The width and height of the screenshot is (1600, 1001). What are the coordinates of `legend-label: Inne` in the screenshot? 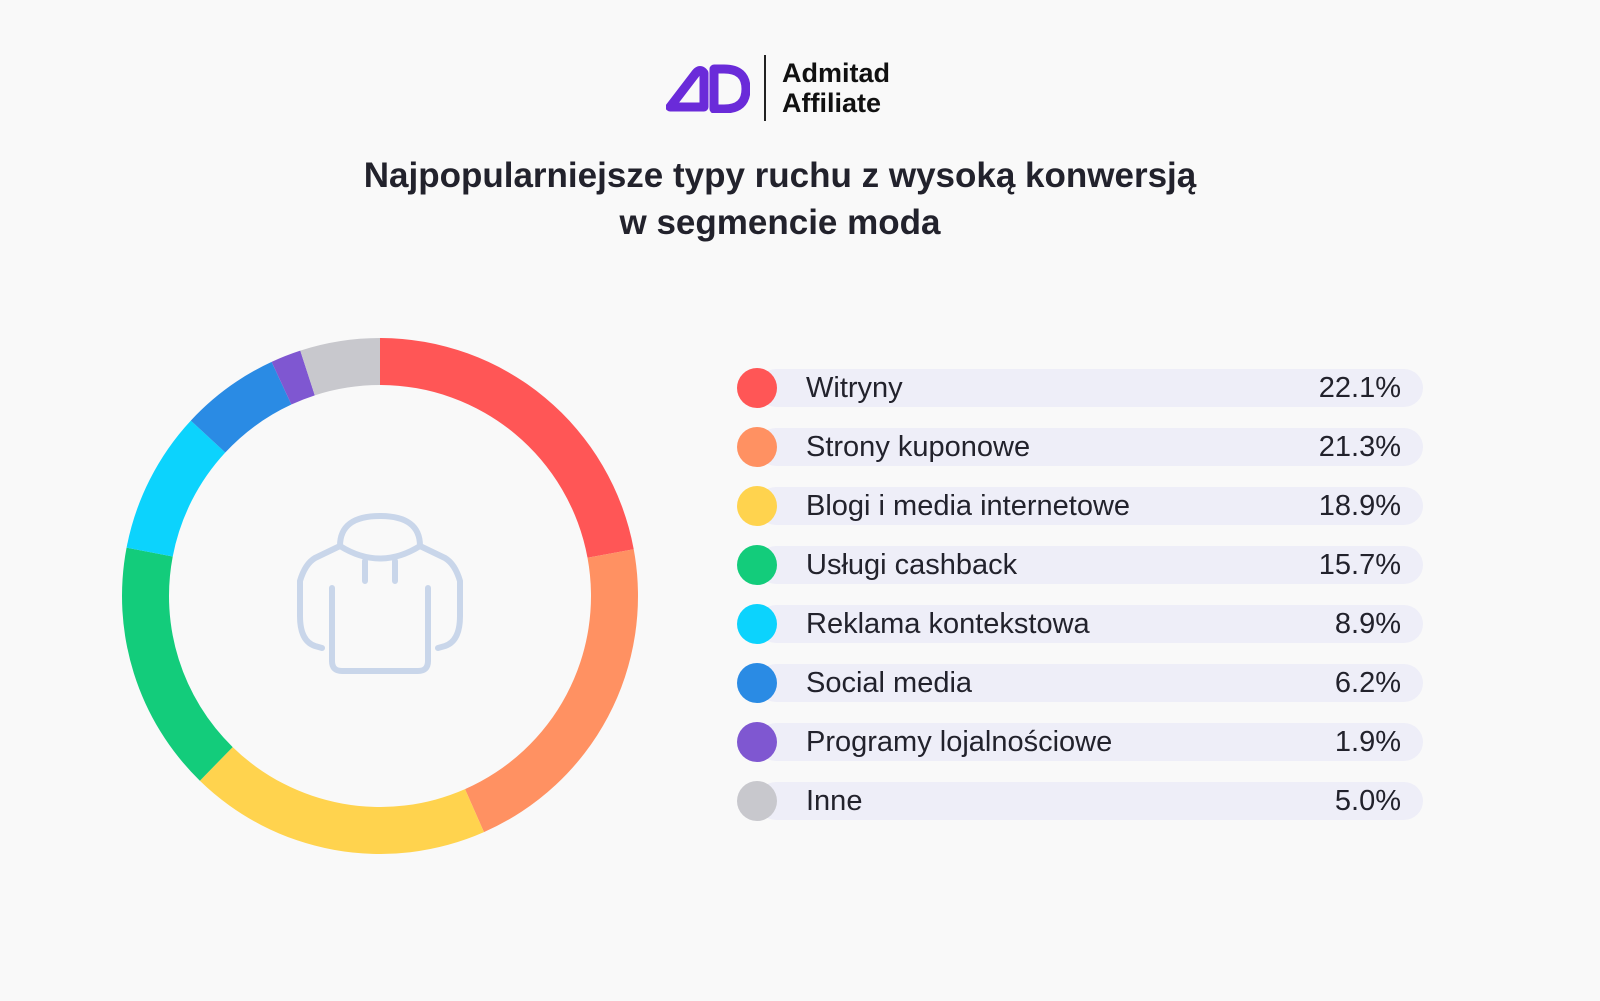 It's located at (834, 801).